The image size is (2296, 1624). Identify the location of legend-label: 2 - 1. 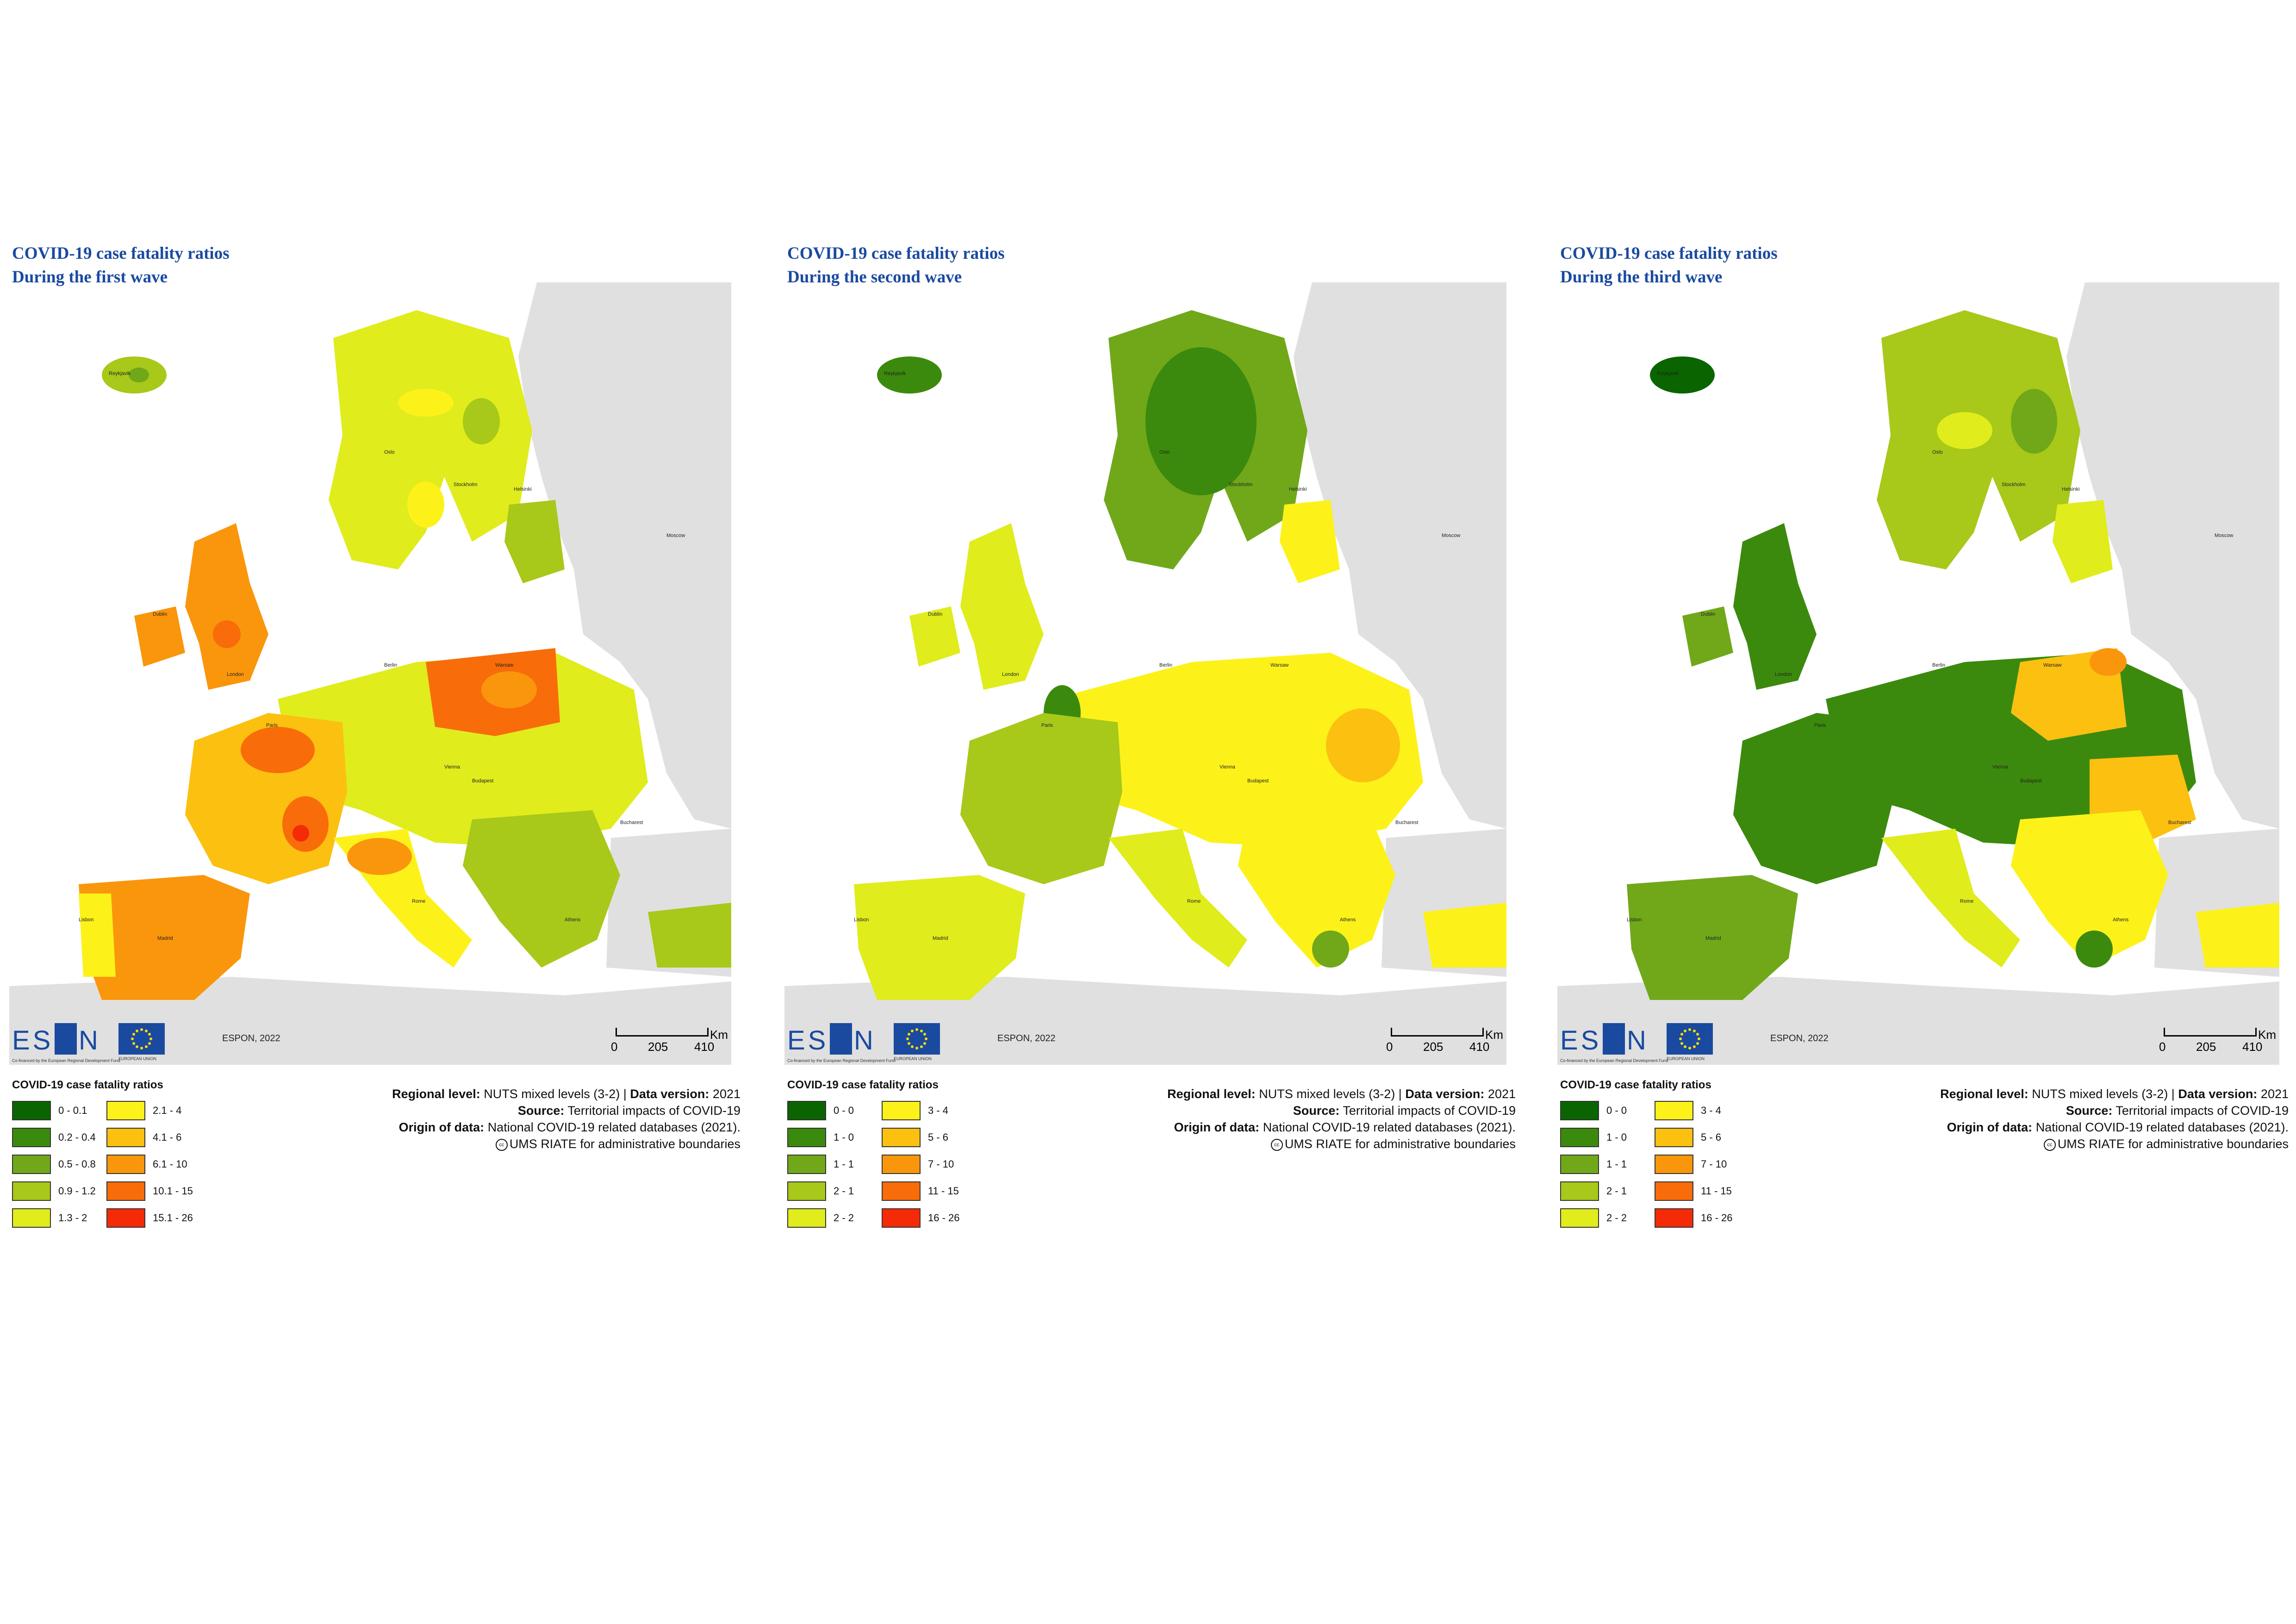
(844, 1191).